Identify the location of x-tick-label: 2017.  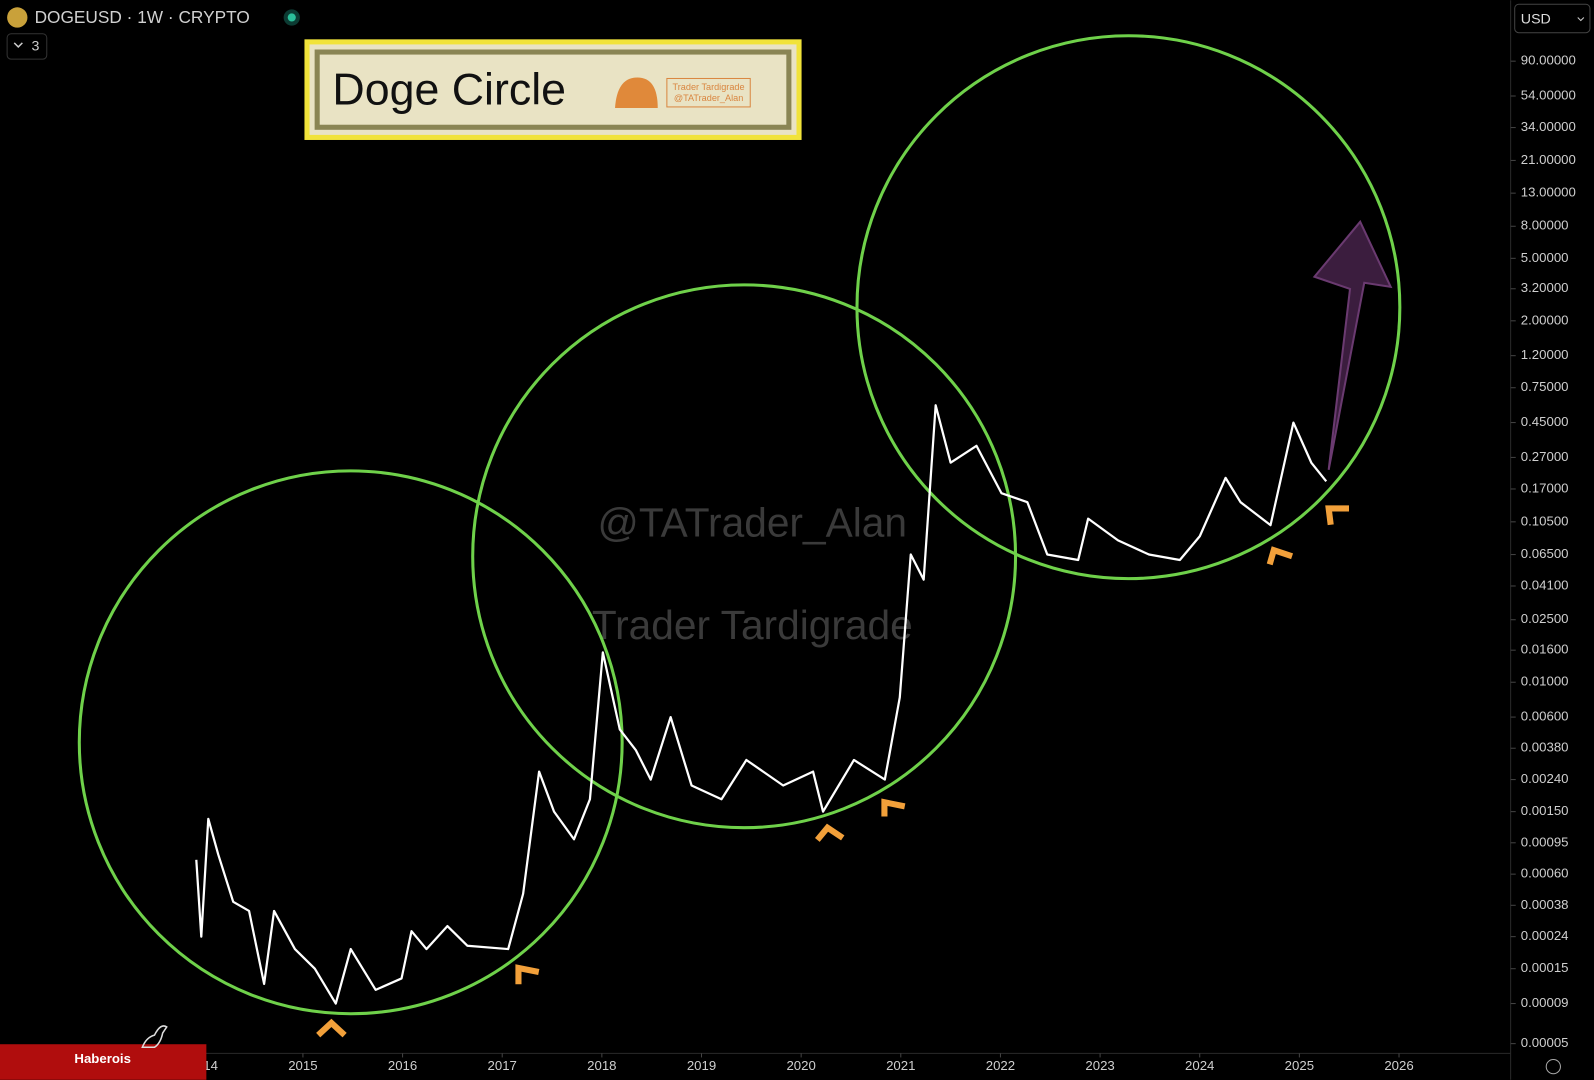
(502, 1065).